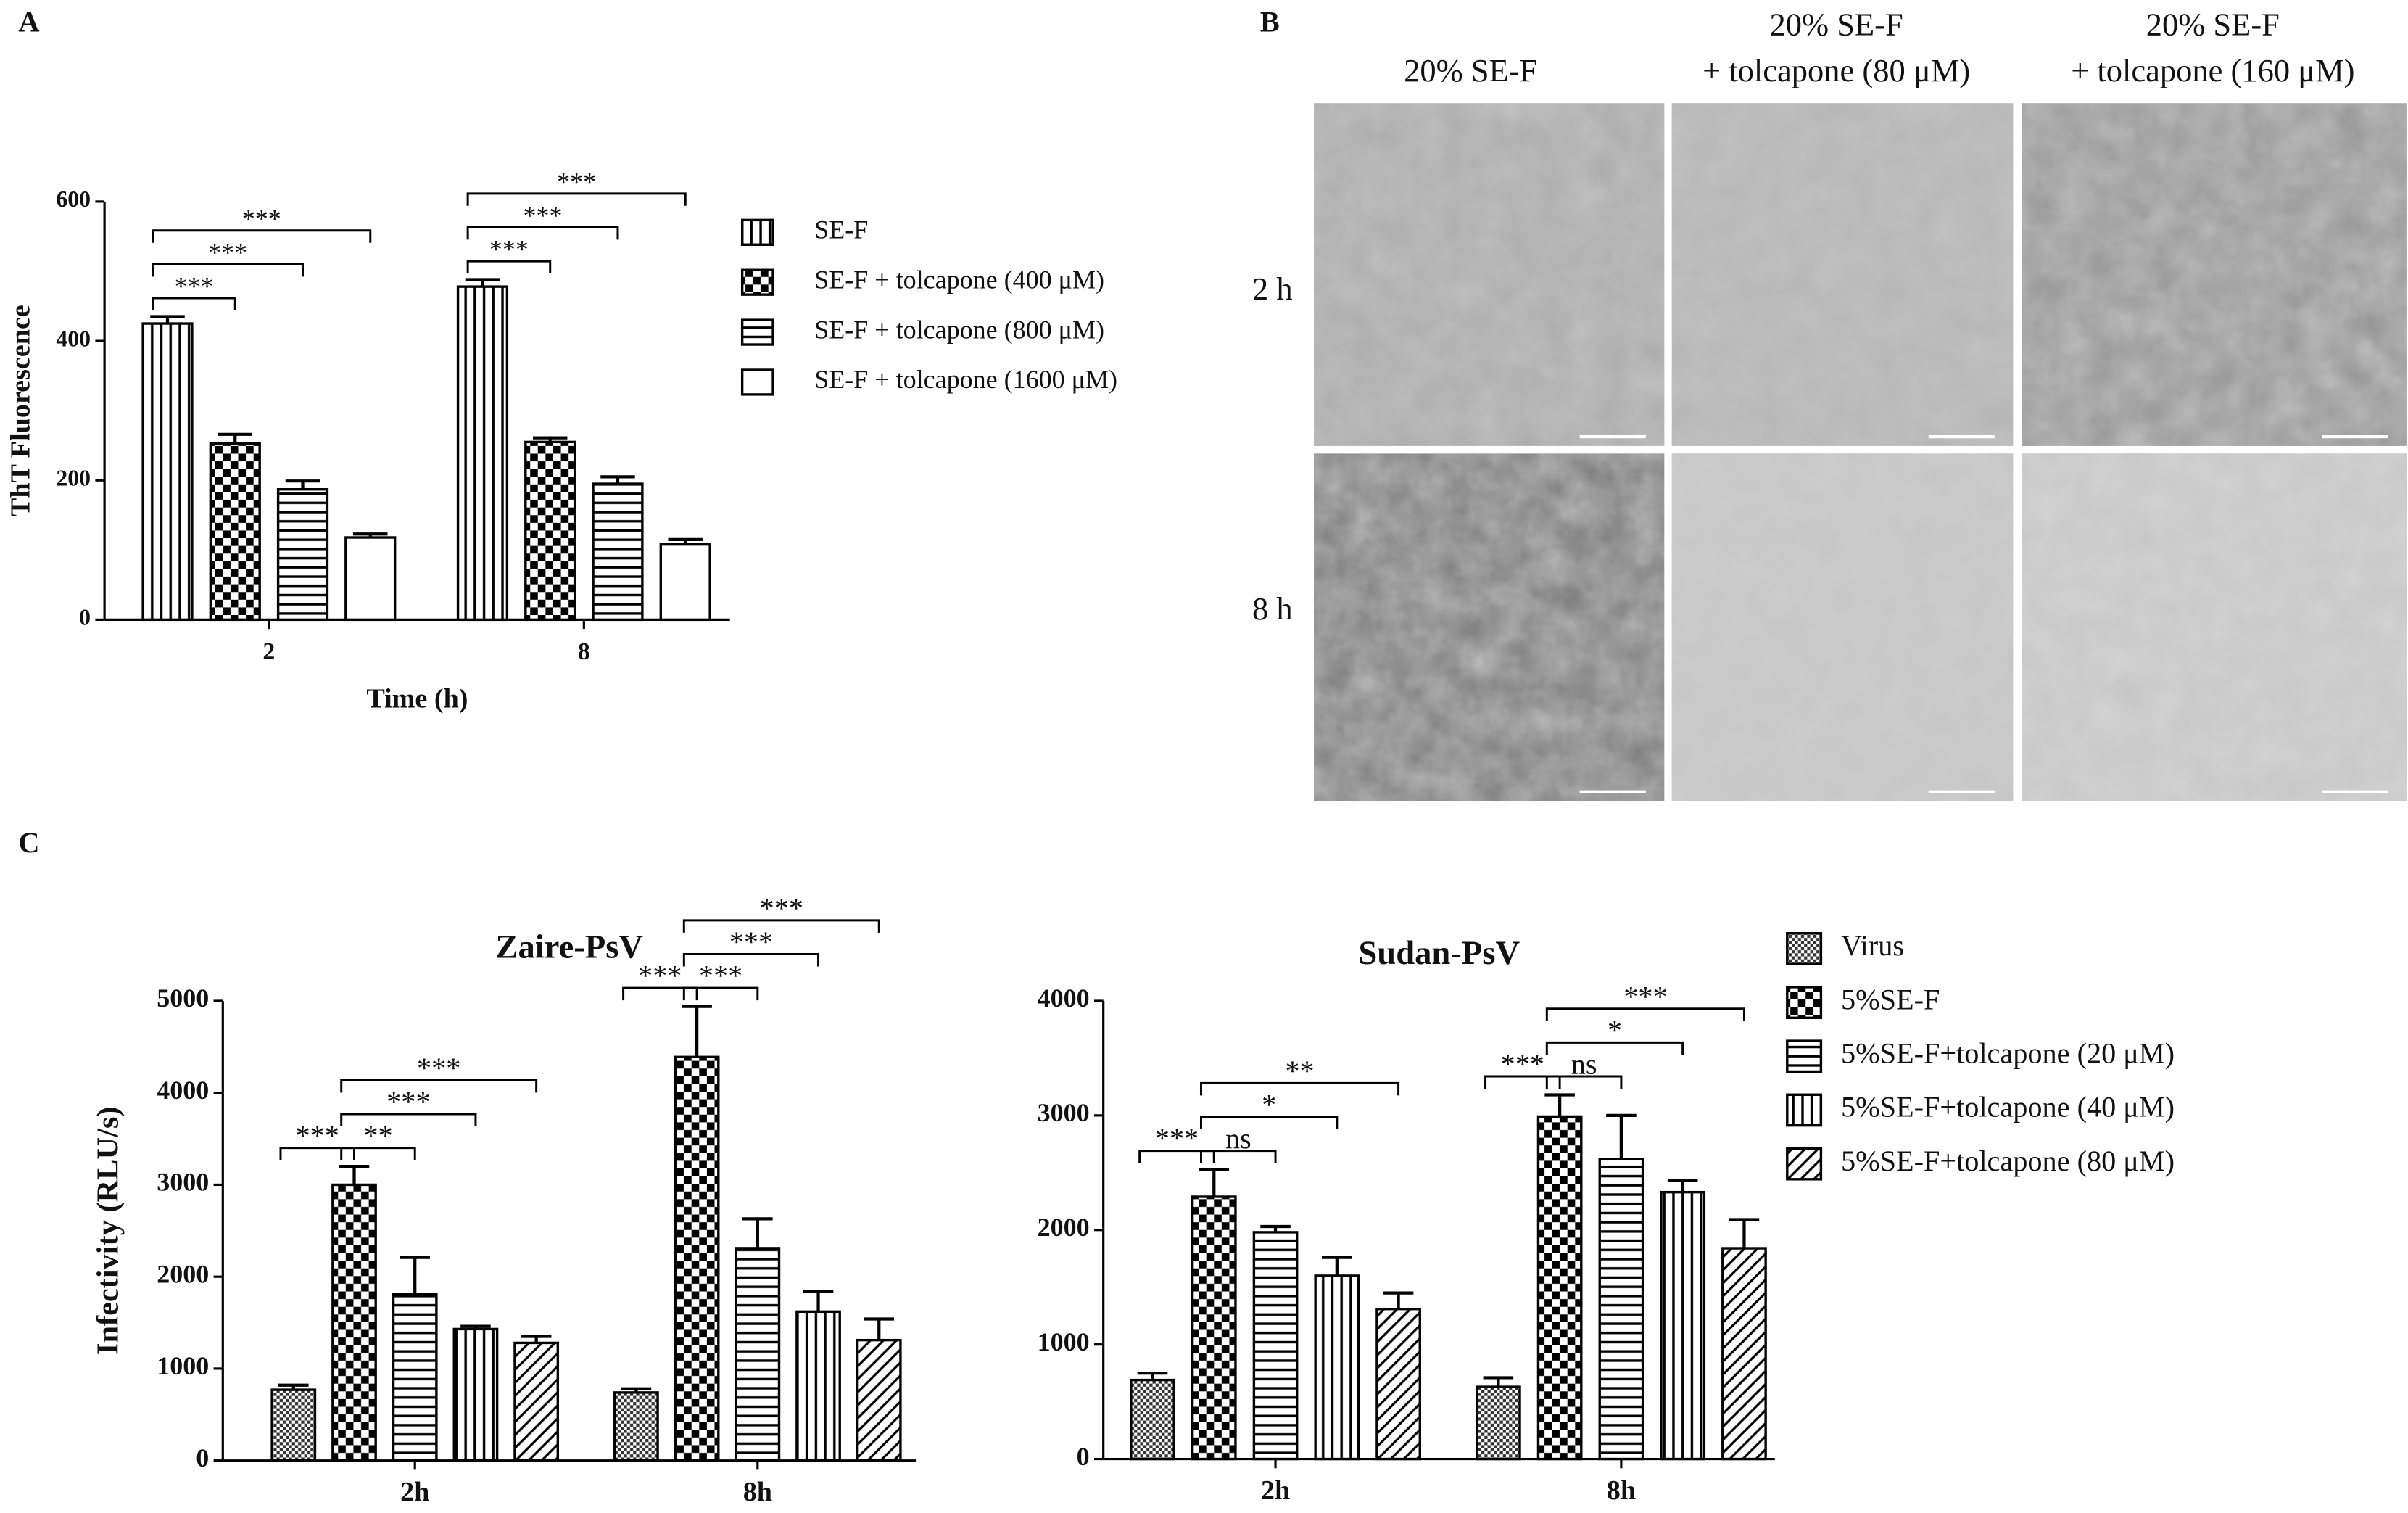 The image size is (2408, 1513). I want to click on micrograph-row-label: 2 h, so click(1272, 289).